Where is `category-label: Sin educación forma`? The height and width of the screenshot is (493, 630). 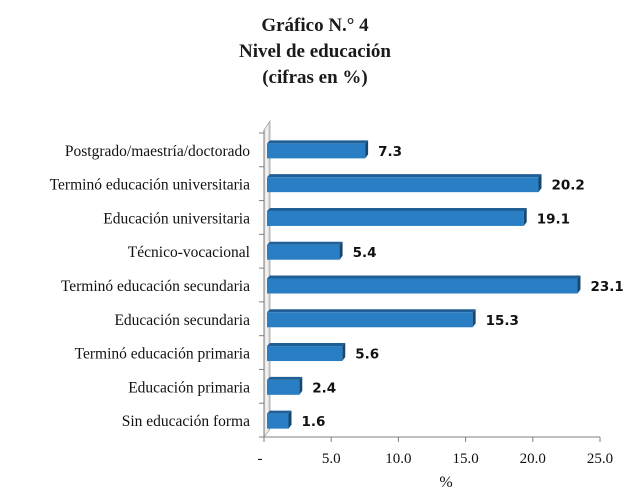 category-label: Sin educación forma is located at coordinates (186, 421).